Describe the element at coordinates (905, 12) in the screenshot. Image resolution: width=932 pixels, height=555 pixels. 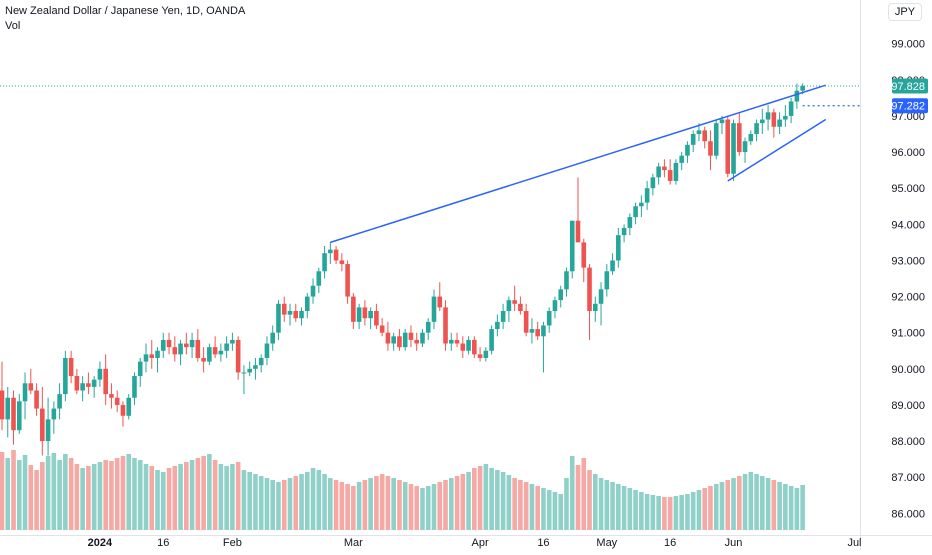
I see `currency-button: JPY` at that location.